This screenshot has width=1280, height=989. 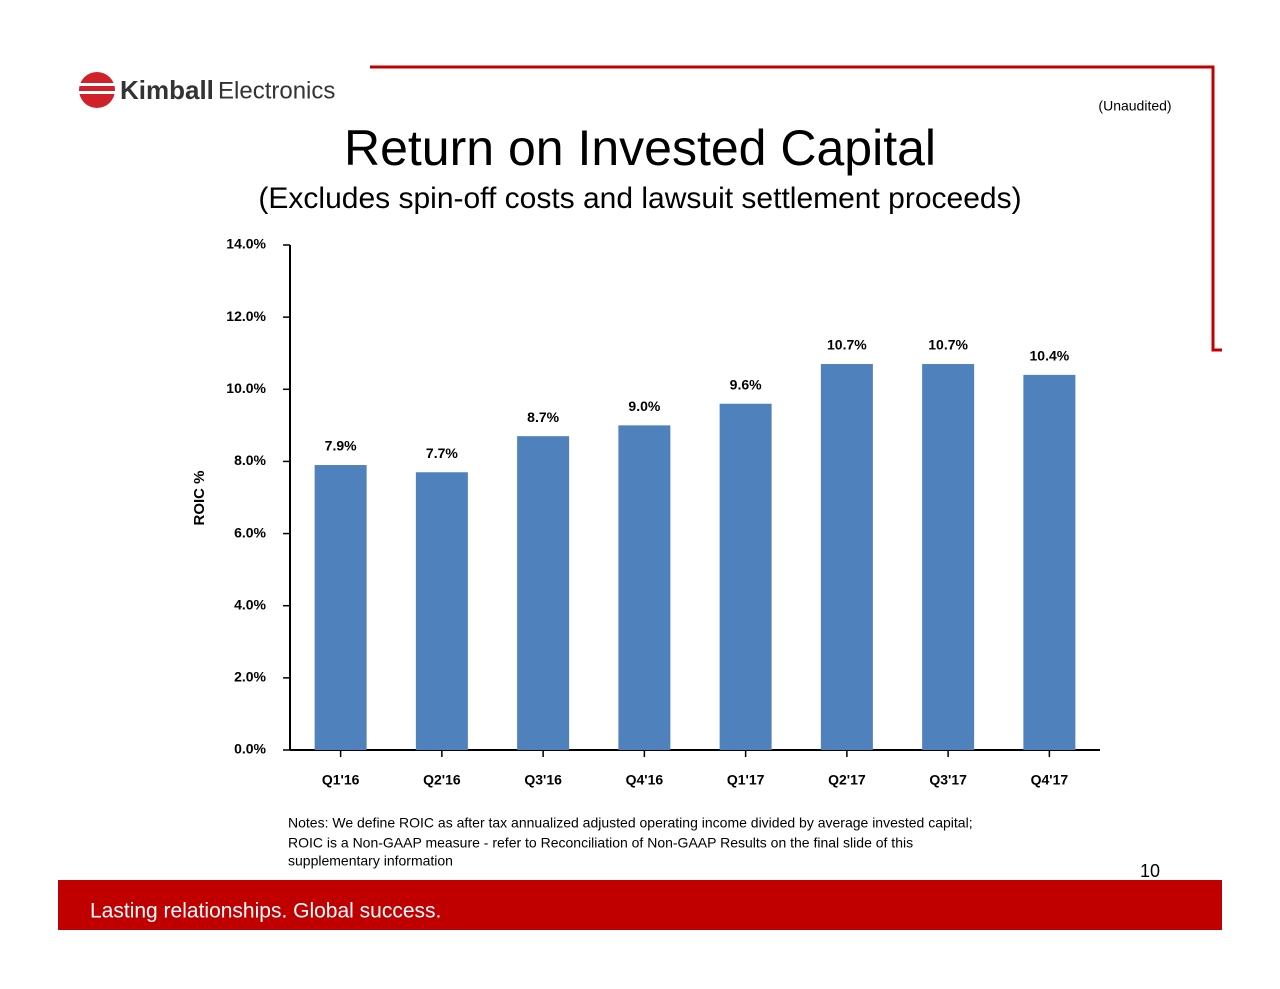 I want to click on value-label: 9.0%, so click(x=644, y=406).